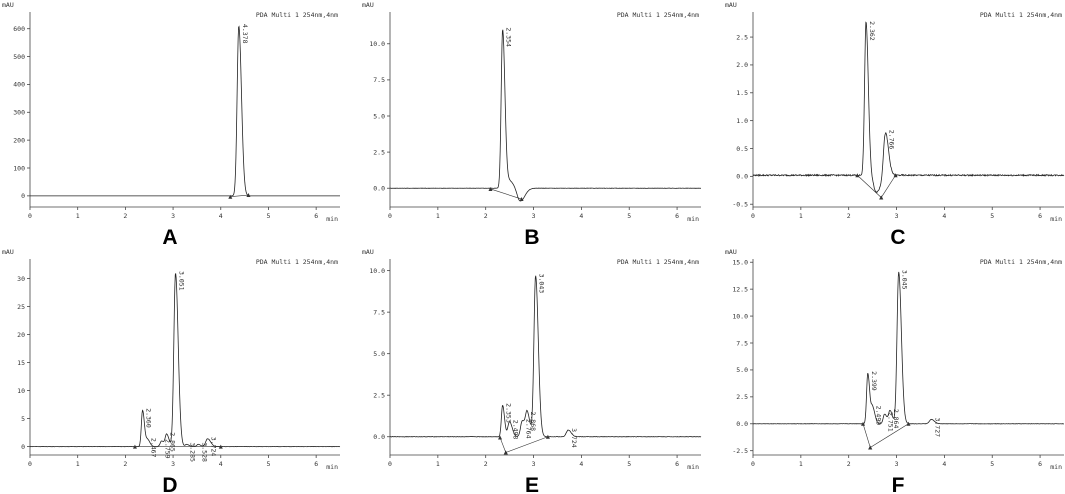  What do you see at coordinates (542, 284) in the screenshot?
I see `peak-label: 3.043` at bounding box center [542, 284].